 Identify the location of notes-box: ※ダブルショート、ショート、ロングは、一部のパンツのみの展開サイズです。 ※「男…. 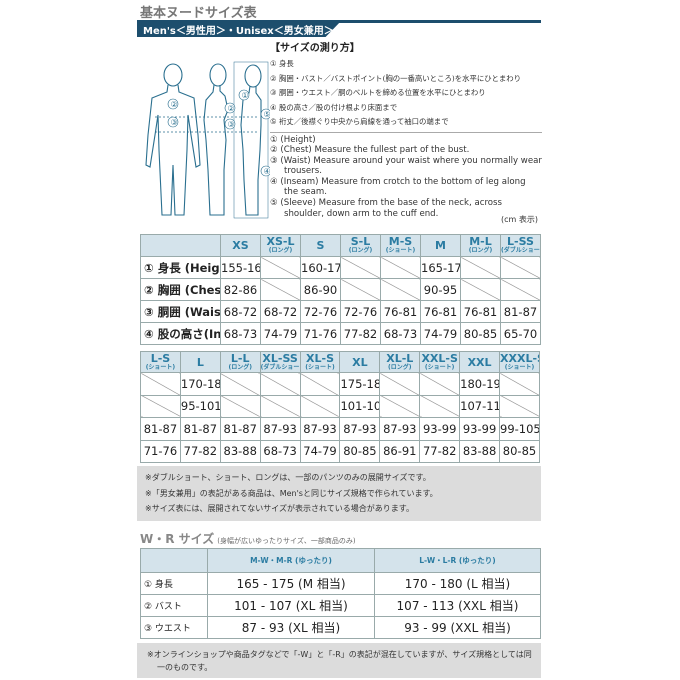
(339, 493).